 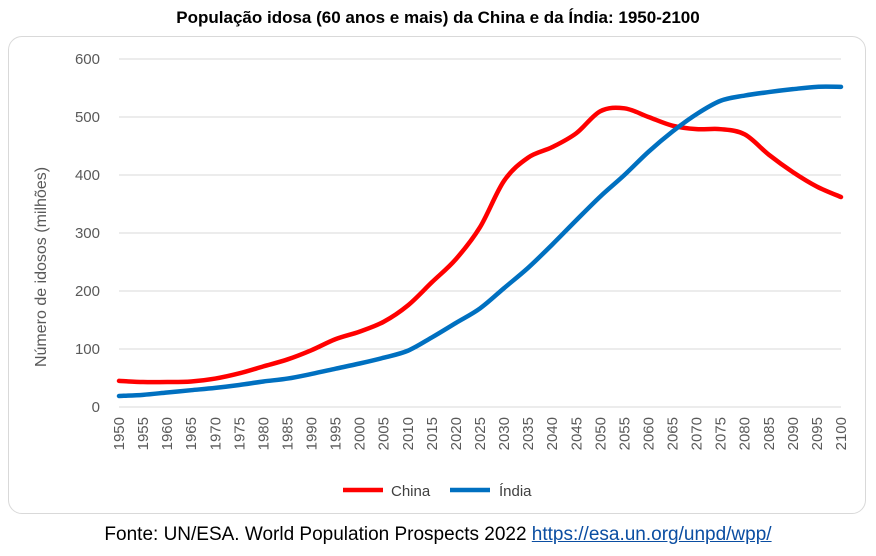 I want to click on y-axis-ticks: 0 100 200 300 400 500 600, so click(x=87, y=233).